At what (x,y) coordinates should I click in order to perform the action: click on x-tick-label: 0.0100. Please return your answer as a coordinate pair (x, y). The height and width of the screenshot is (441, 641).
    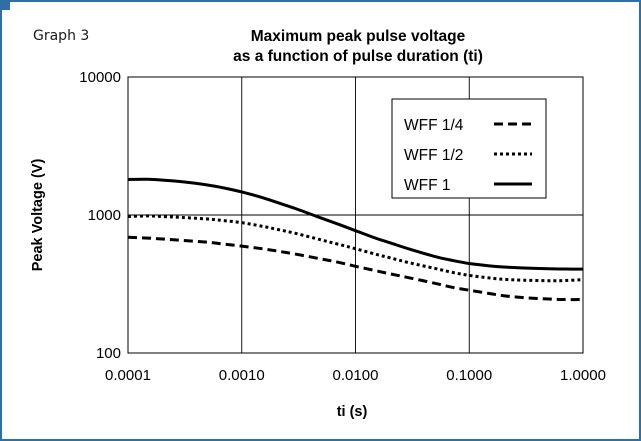
    Looking at the image, I should click on (356, 375).